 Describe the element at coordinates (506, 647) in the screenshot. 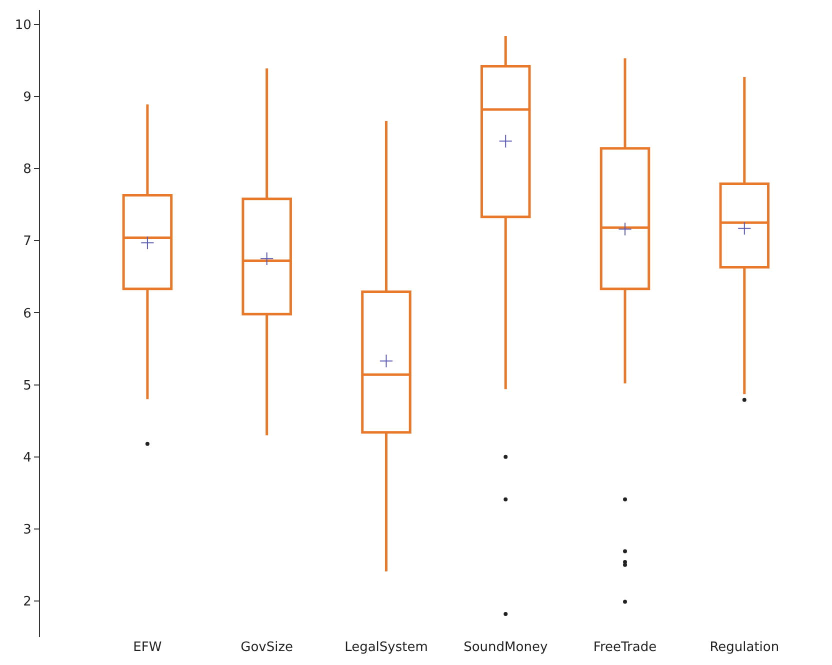

I see `x-tick-label: SoundMoney` at that location.